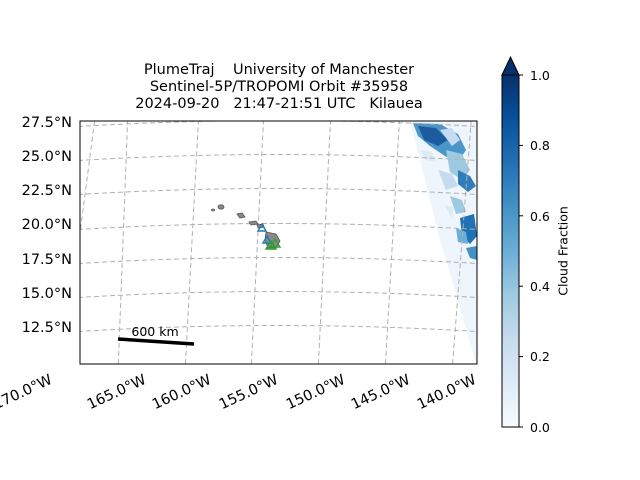  I want to click on lat-label: 20.0°N, so click(46, 225).